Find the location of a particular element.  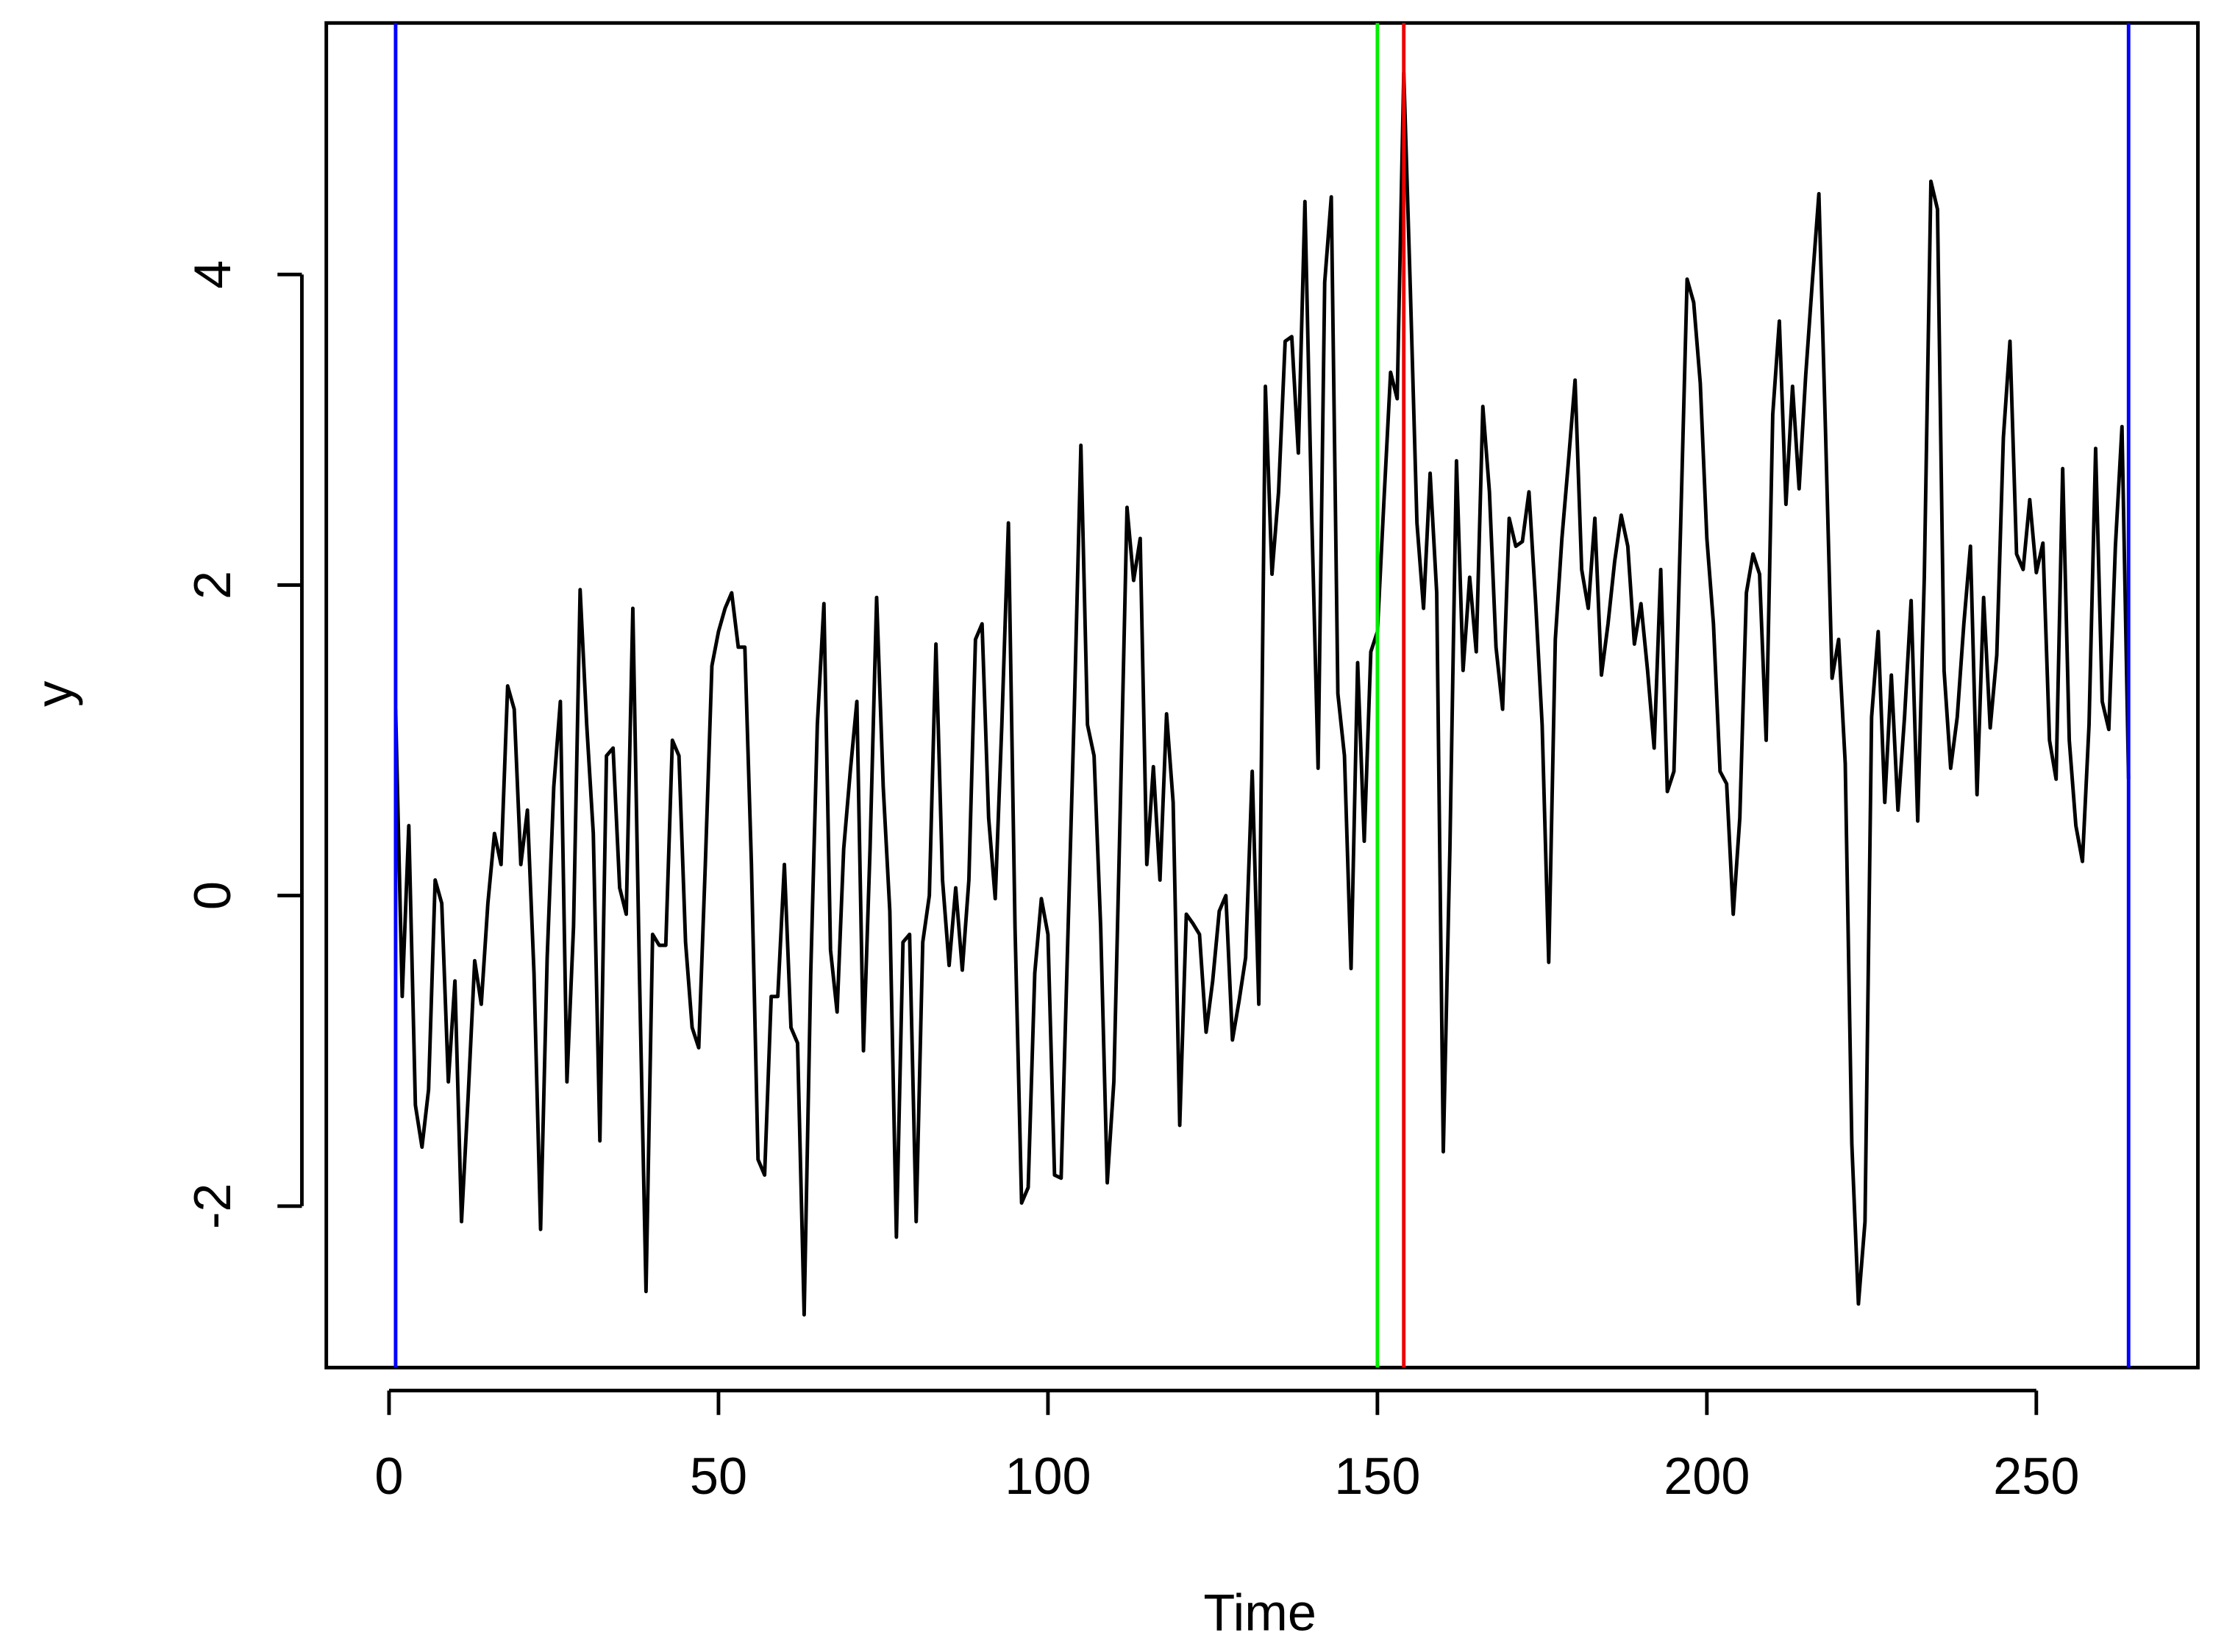

x-tick-label: 150 is located at coordinates (1377, 1476).